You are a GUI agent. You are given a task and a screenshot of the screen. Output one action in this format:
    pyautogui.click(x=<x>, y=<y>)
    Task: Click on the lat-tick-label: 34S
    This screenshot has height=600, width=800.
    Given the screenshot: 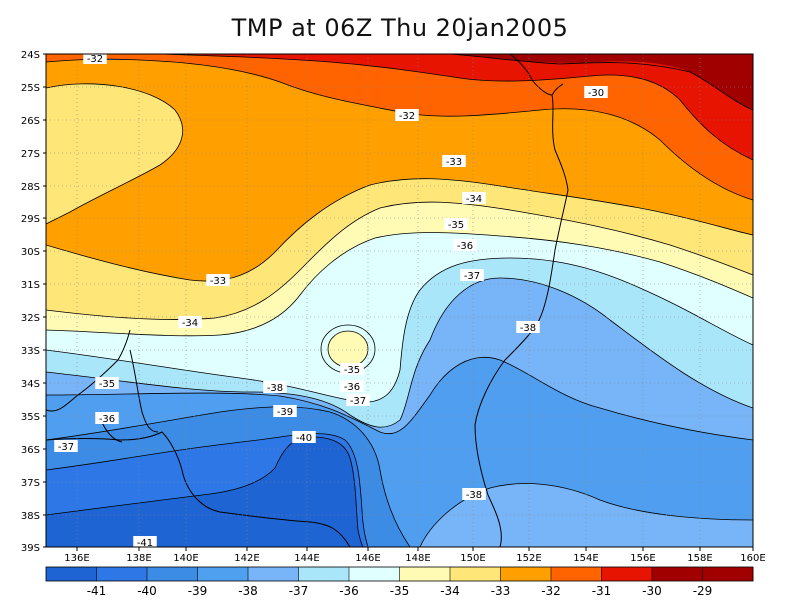 What is the action you would take?
    pyautogui.click(x=30, y=384)
    